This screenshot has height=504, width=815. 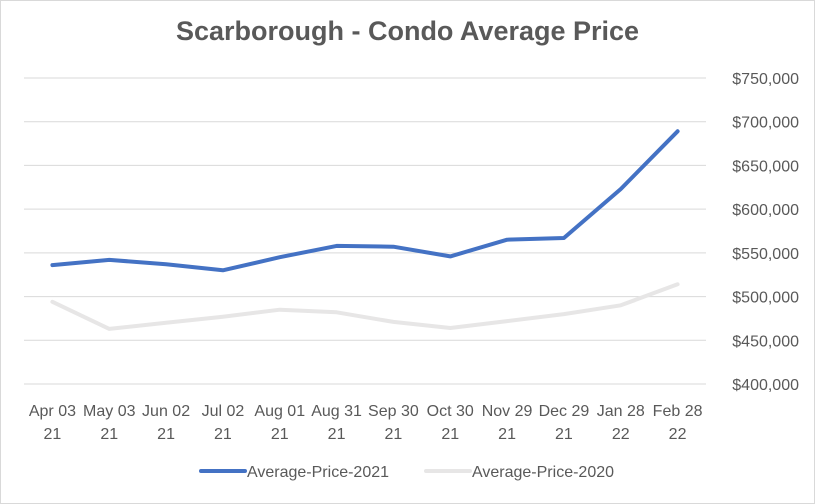 I want to click on x-tick-label: Oct 30 21, so click(x=450, y=423).